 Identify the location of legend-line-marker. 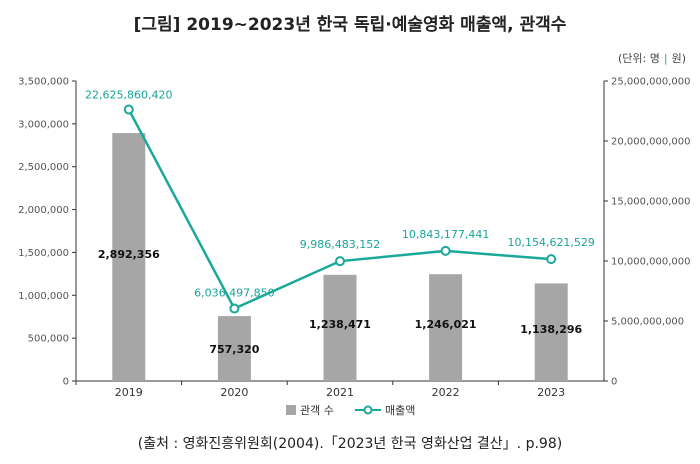
(368, 410).